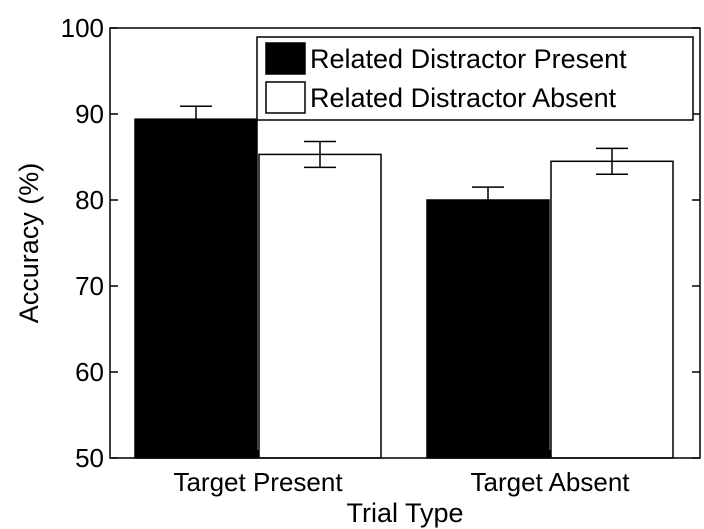  I want to click on legend-label: Related Distractor Present, so click(468, 59).